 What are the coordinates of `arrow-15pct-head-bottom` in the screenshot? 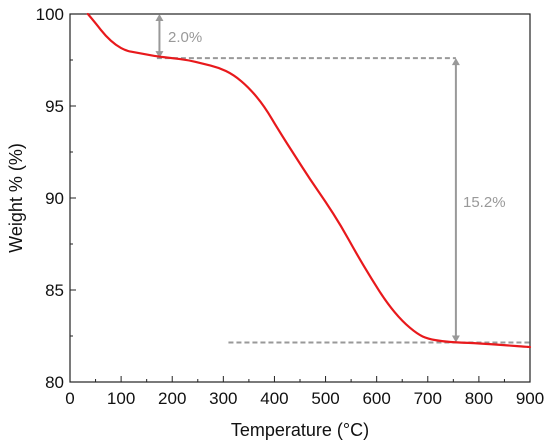 It's located at (455, 339).